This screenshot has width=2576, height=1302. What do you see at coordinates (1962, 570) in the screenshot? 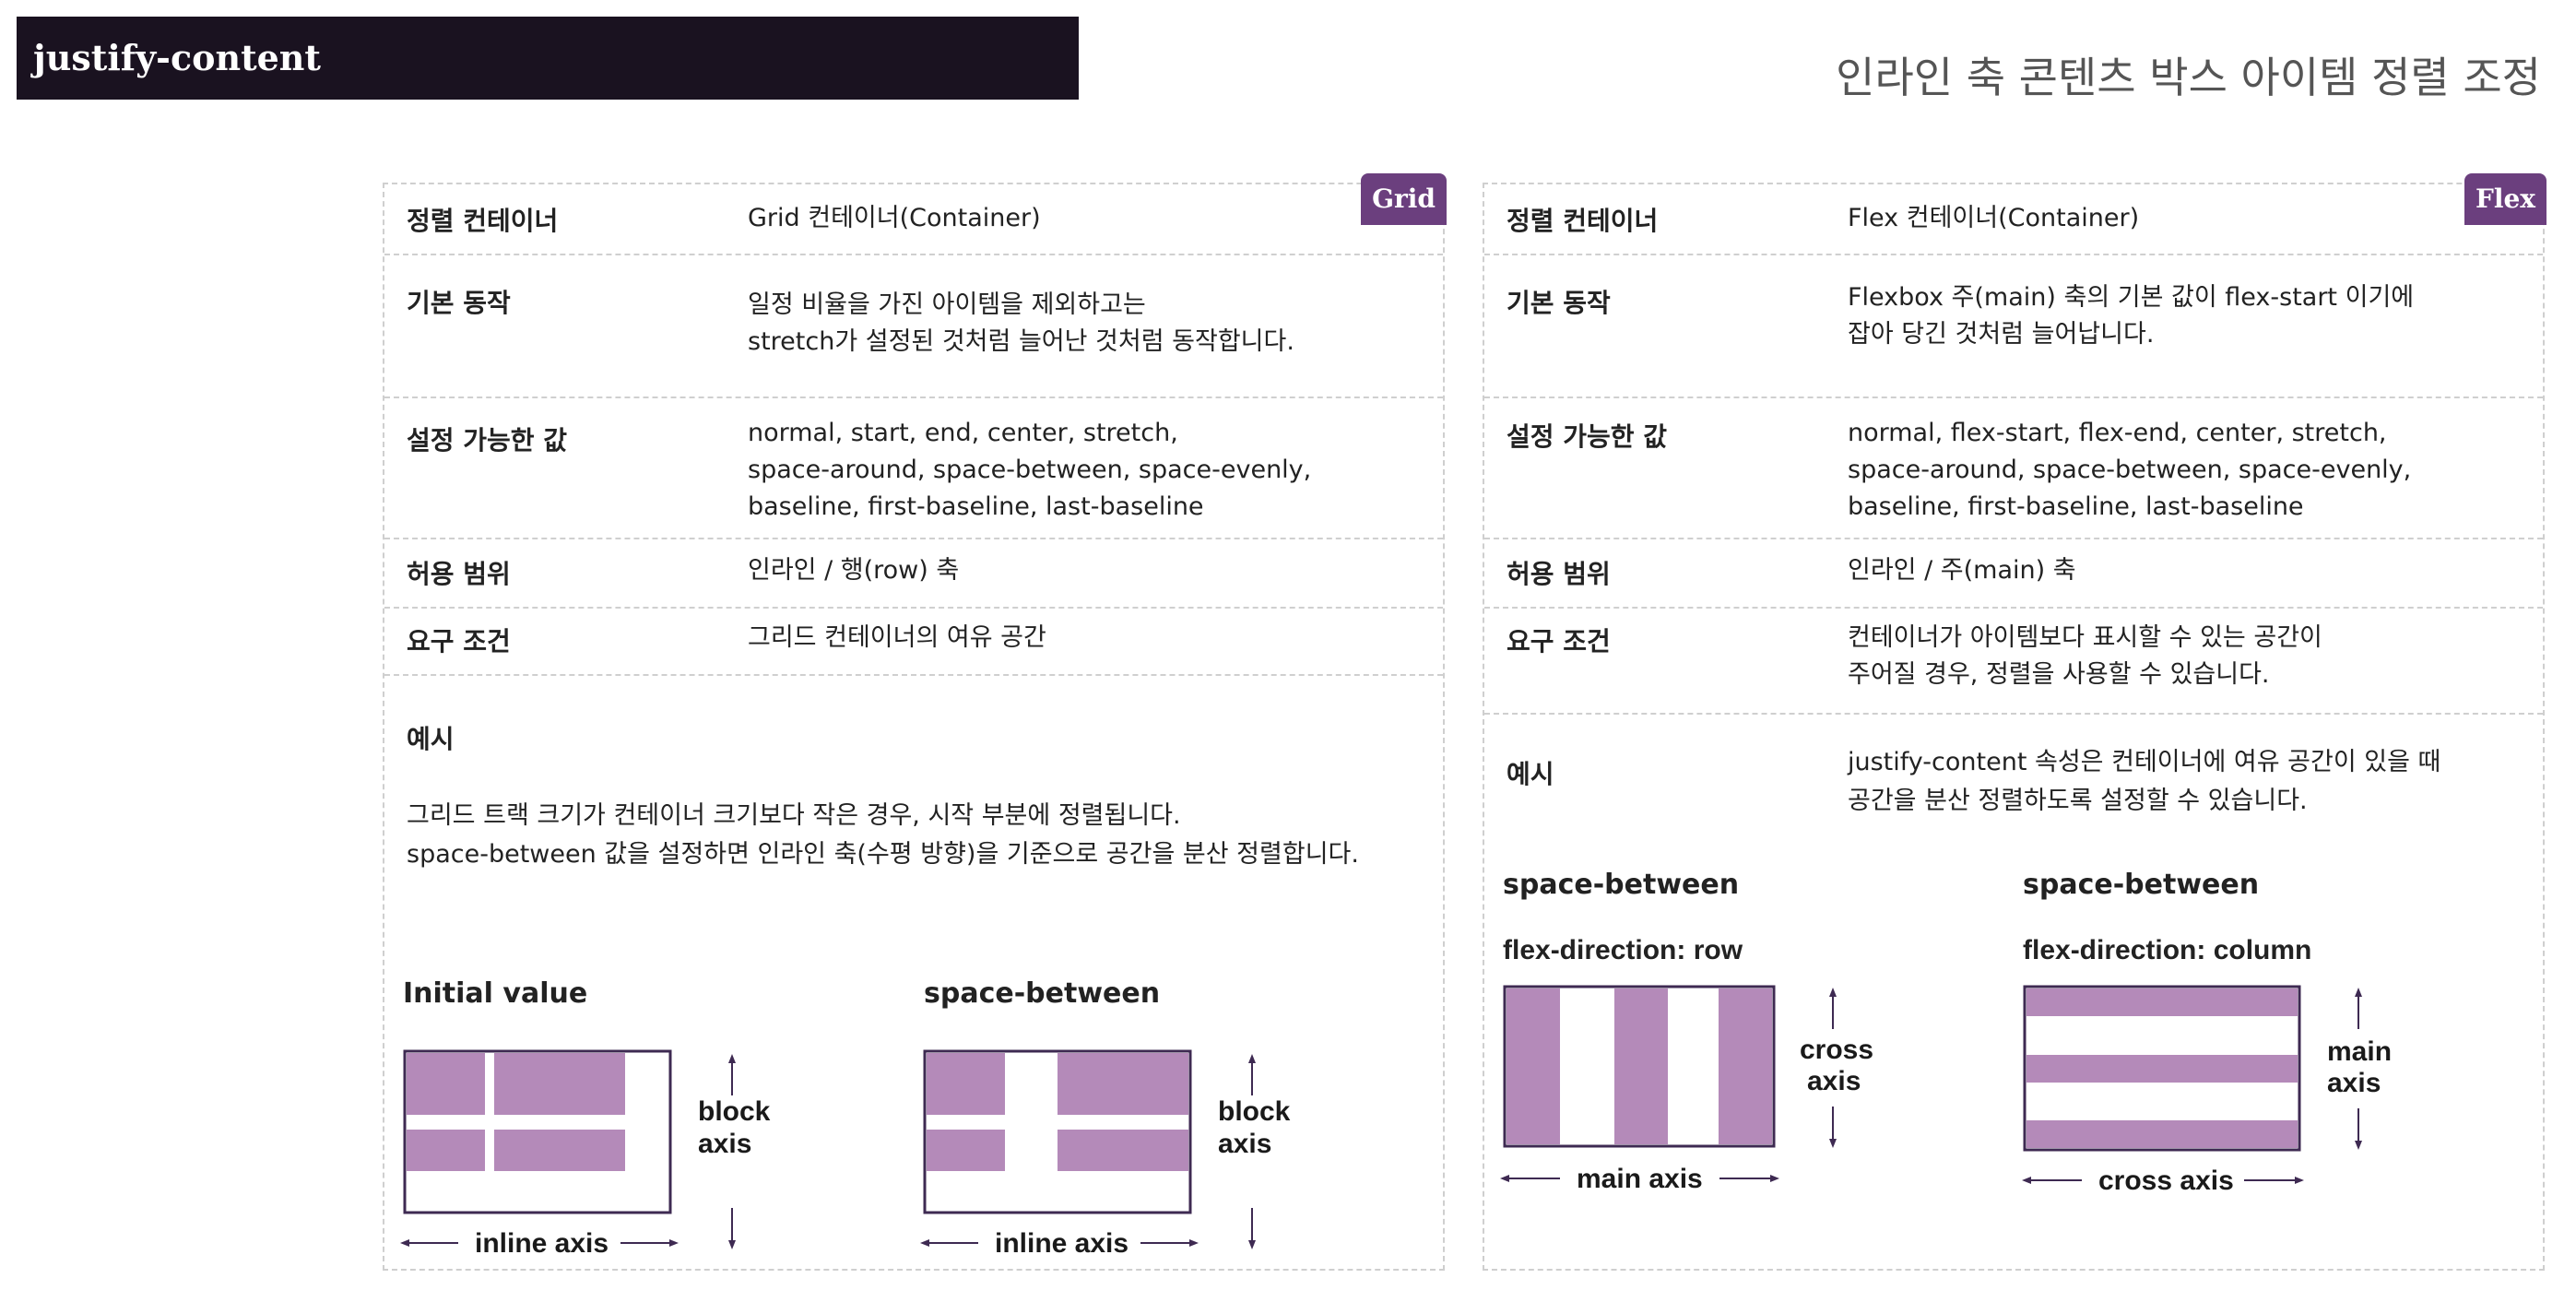
I see `row-value: 인라인 / 주(main) 축` at bounding box center [1962, 570].